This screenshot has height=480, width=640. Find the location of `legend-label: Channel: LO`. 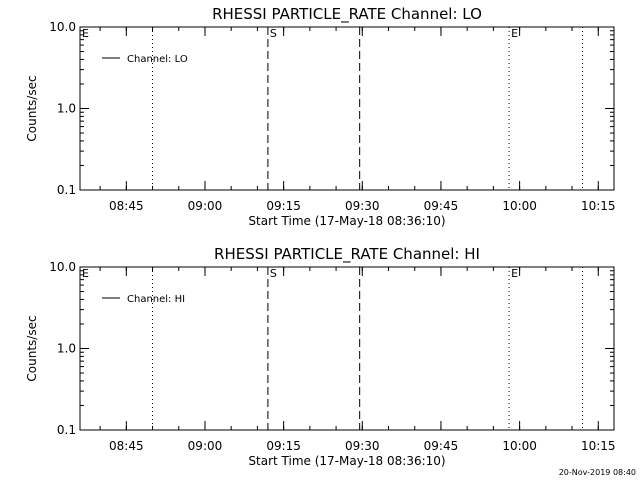

legend-label: Channel: LO is located at coordinates (157, 59).